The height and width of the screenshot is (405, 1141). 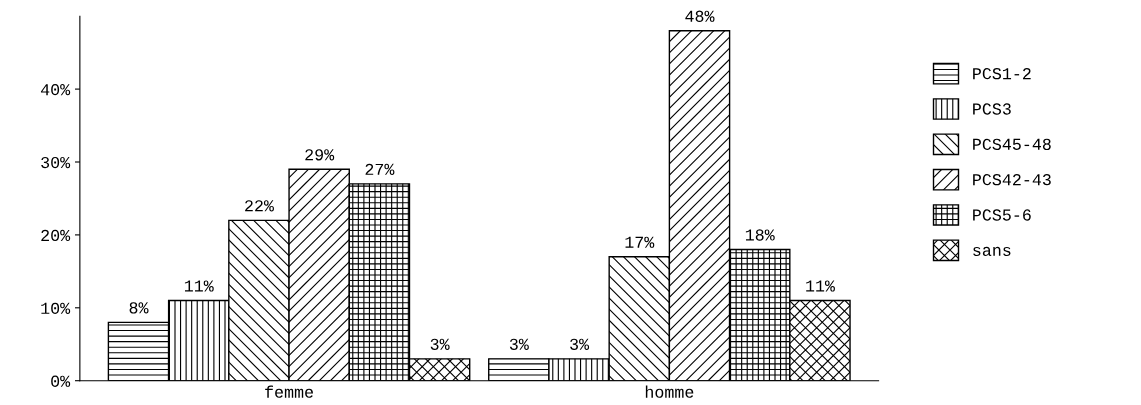 What do you see at coordinates (669, 391) in the screenshot?
I see `x-tick-label: homme` at bounding box center [669, 391].